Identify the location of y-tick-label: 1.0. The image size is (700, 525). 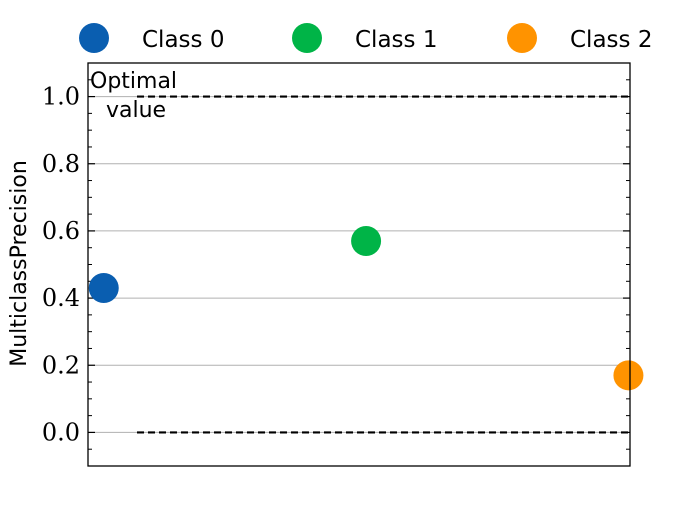
(61, 97).